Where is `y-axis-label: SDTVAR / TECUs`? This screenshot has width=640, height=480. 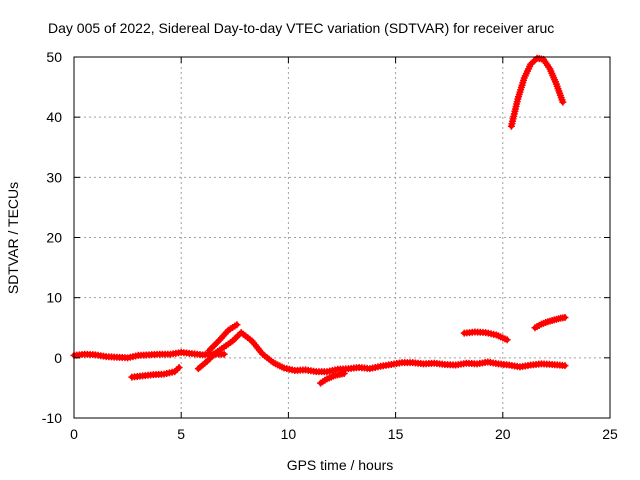 y-axis-label: SDTVAR / TECUs is located at coordinates (13, 238).